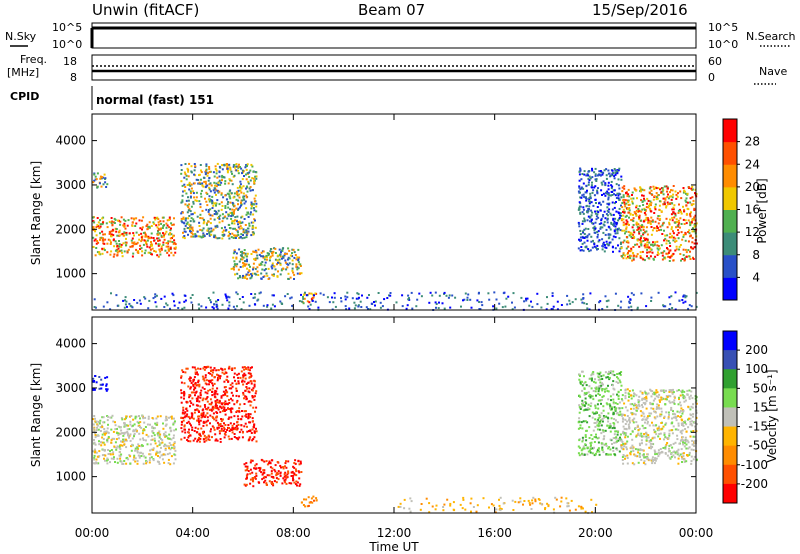  What do you see at coordinates (155, 100) in the screenshot?
I see `cpid-value: normal (fast) 151` at bounding box center [155, 100].